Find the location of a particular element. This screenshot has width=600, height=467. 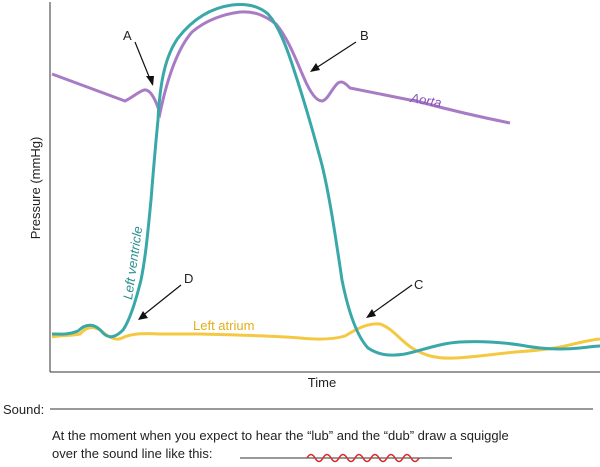

marker-b: B is located at coordinates (339, 50).